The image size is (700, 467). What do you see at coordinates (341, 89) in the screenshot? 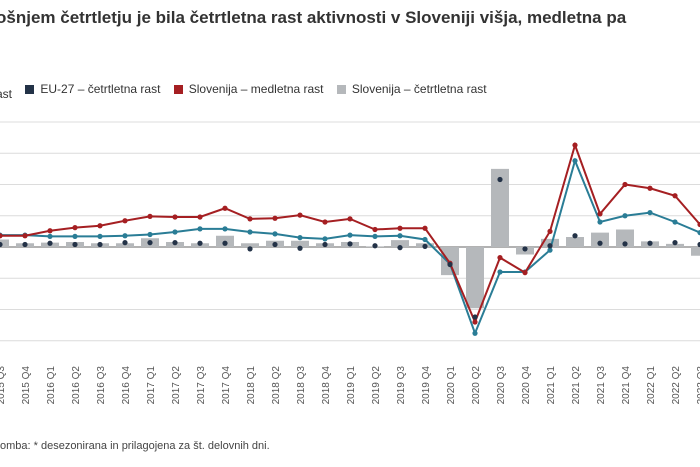
I see `legend-swatch-si-quarterly` at bounding box center [341, 89].